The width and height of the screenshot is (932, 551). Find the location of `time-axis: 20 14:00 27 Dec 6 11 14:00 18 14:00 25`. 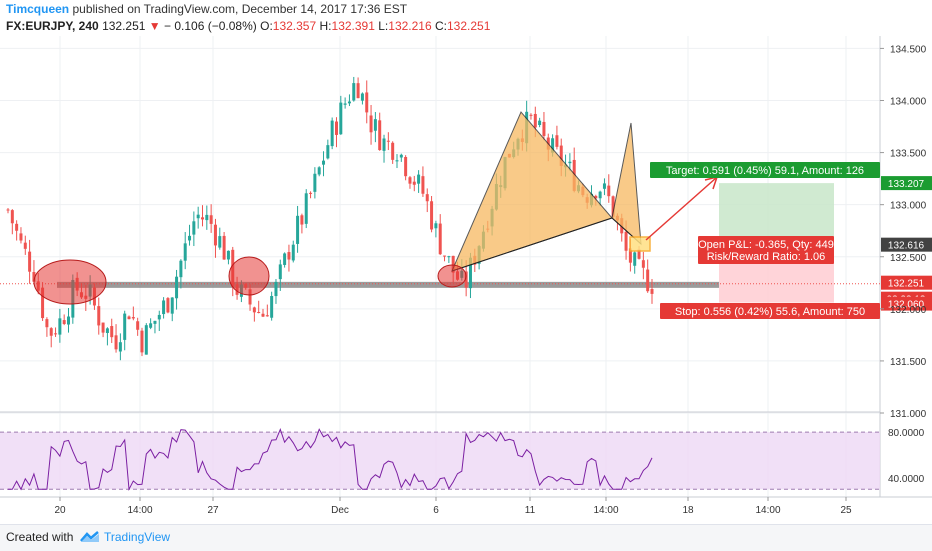

time-axis: 20 14:00 27 Dec 6 11 14:00 18 14:00 25 is located at coordinates (453, 506).